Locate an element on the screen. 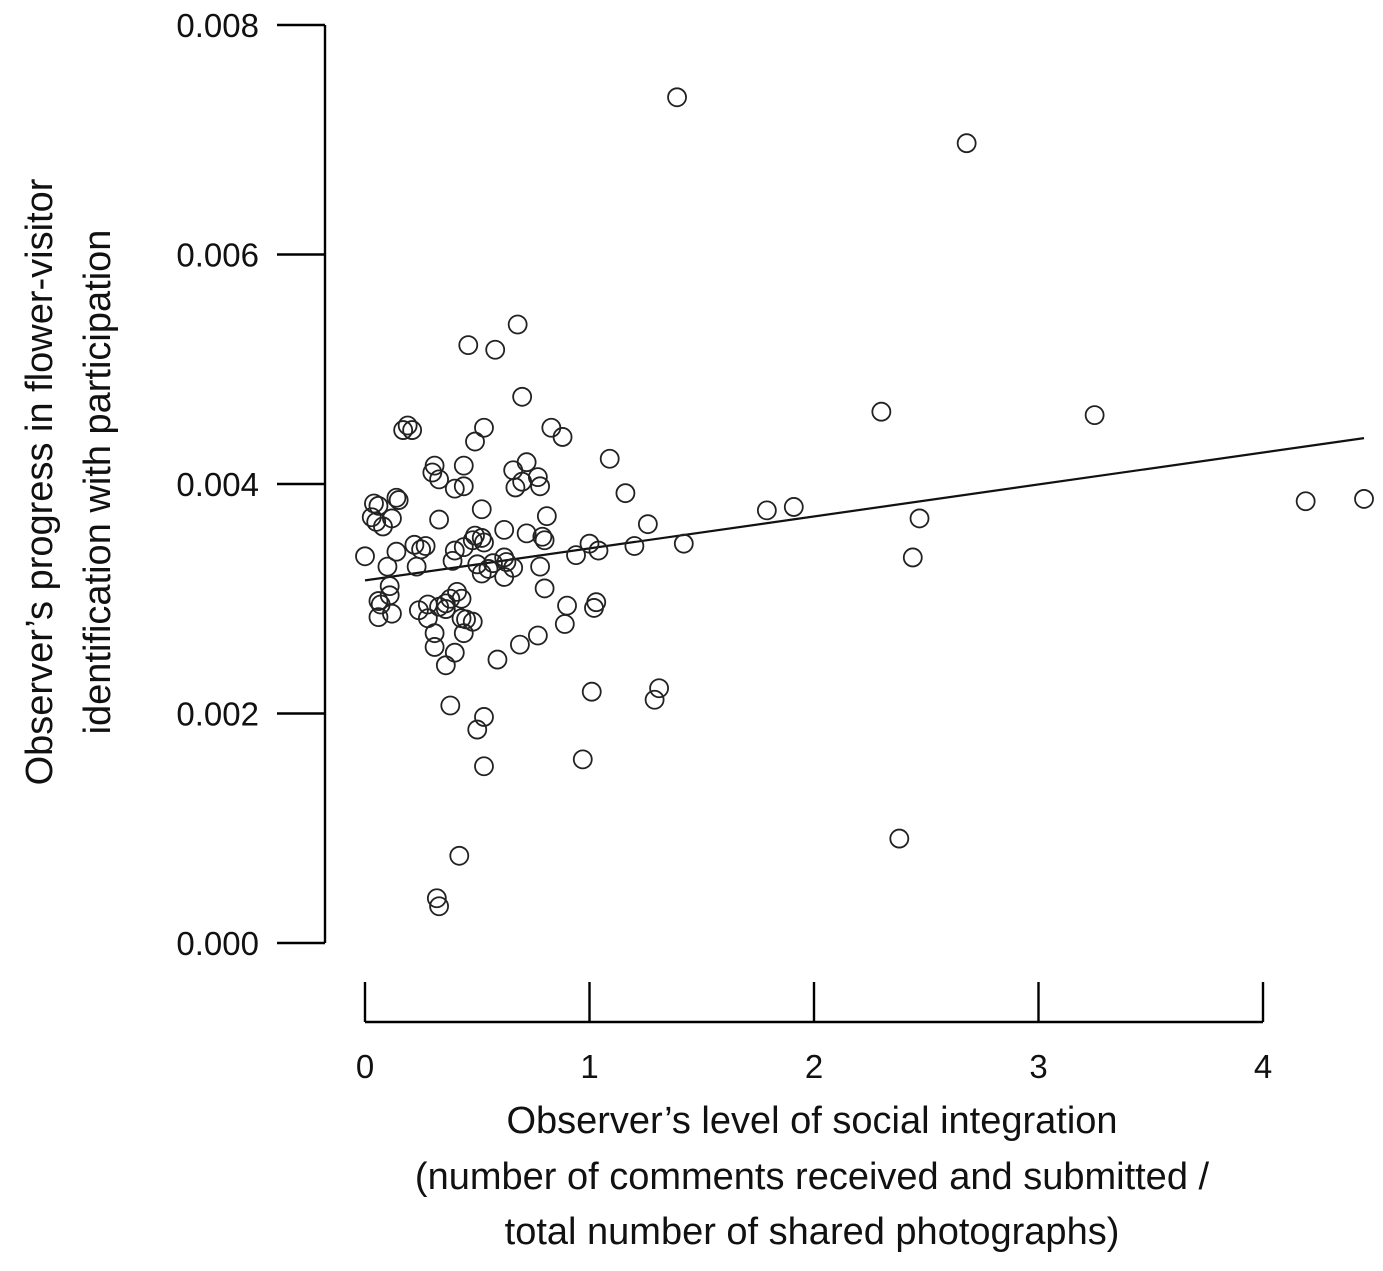 This screenshot has width=1383, height=1271. x-tick-label: 4 is located at coordinates (1263, 1066).